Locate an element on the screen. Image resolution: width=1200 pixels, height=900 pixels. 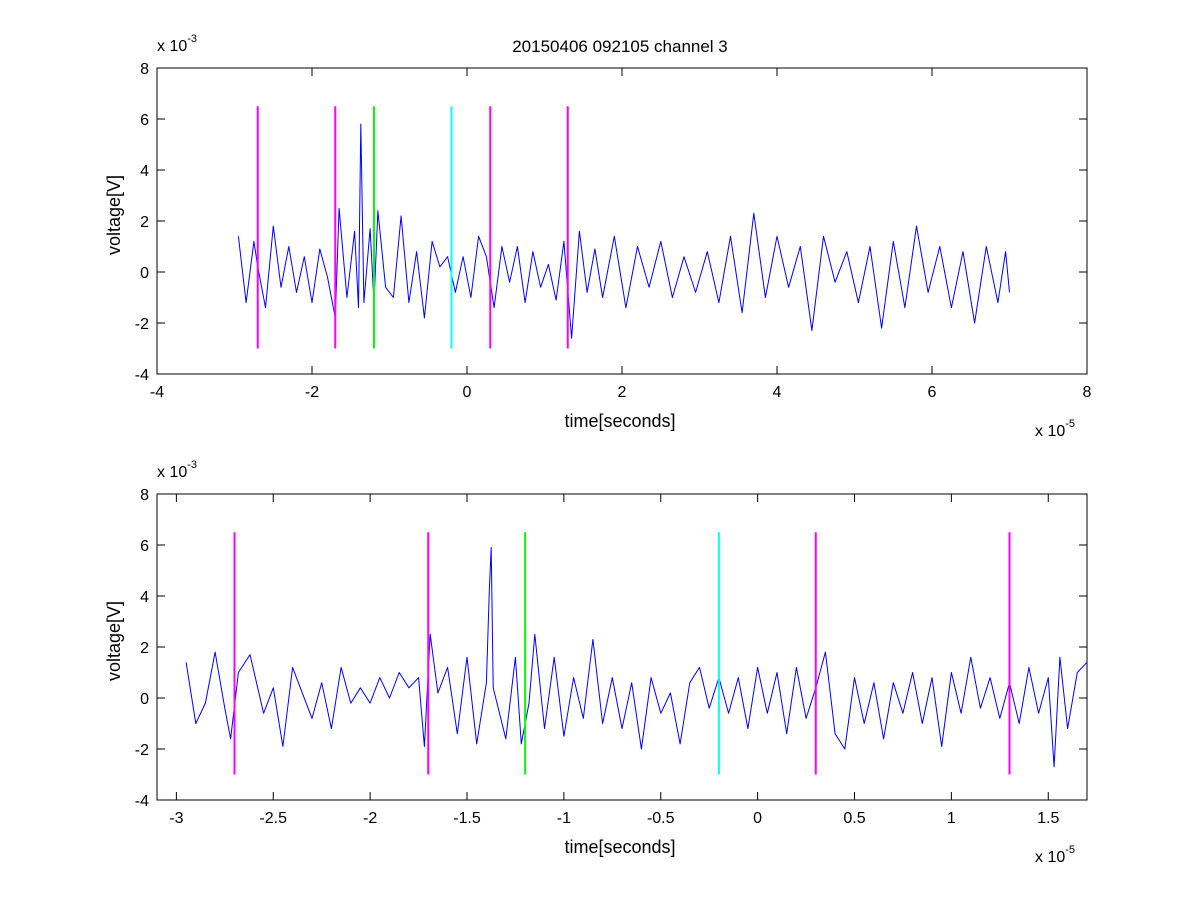
x-tick-label: -1.5 is located at coordinates (467, 818).